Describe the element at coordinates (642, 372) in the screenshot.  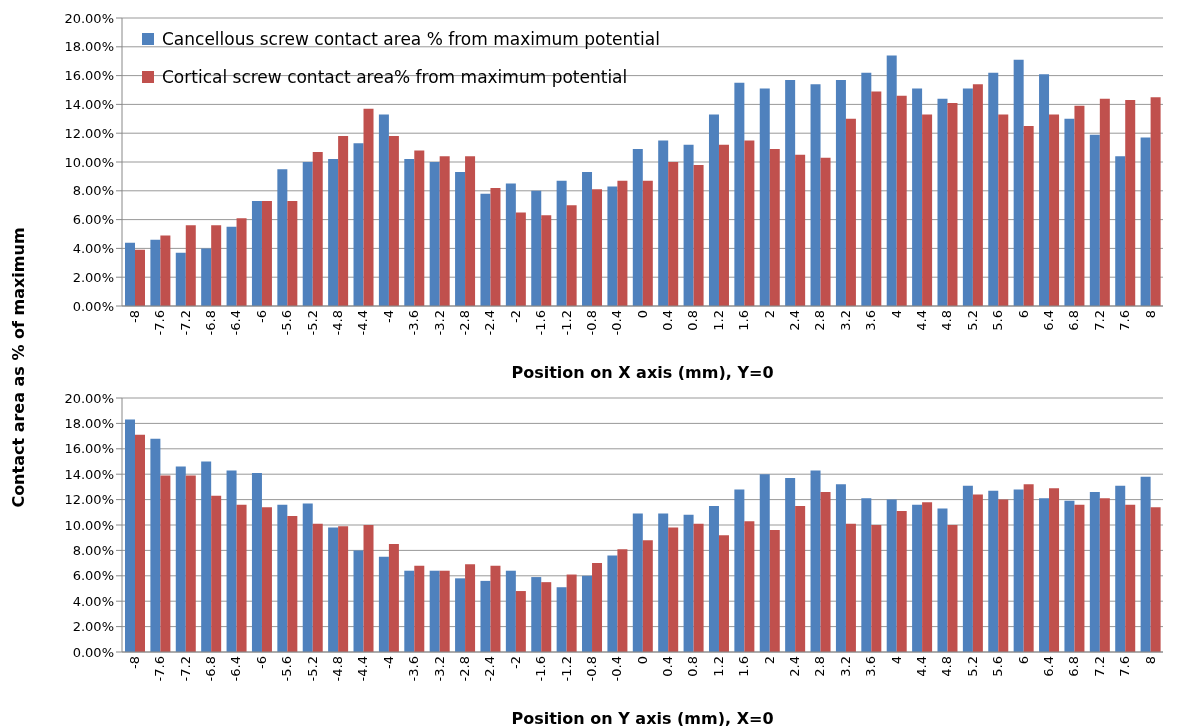
I see `x-axis-title: Position on X axis (mm), Y=0` at that location.